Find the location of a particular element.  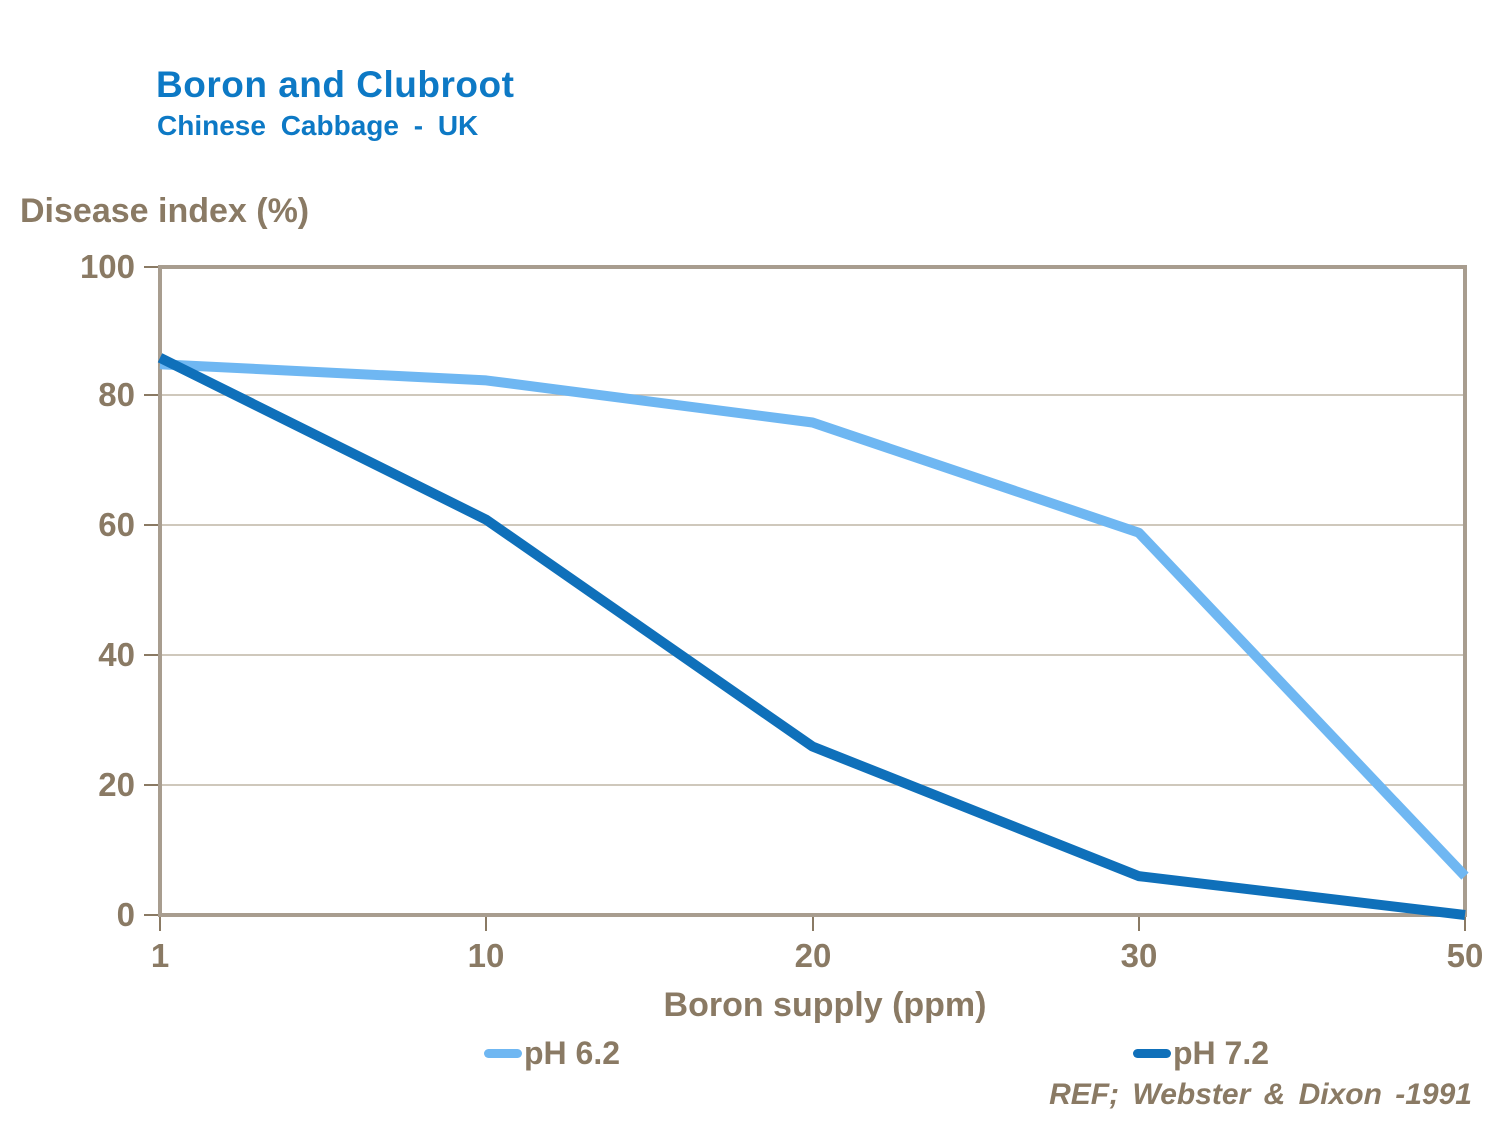

y-tick-label-20: 20 is located at coordinates (116, 784).